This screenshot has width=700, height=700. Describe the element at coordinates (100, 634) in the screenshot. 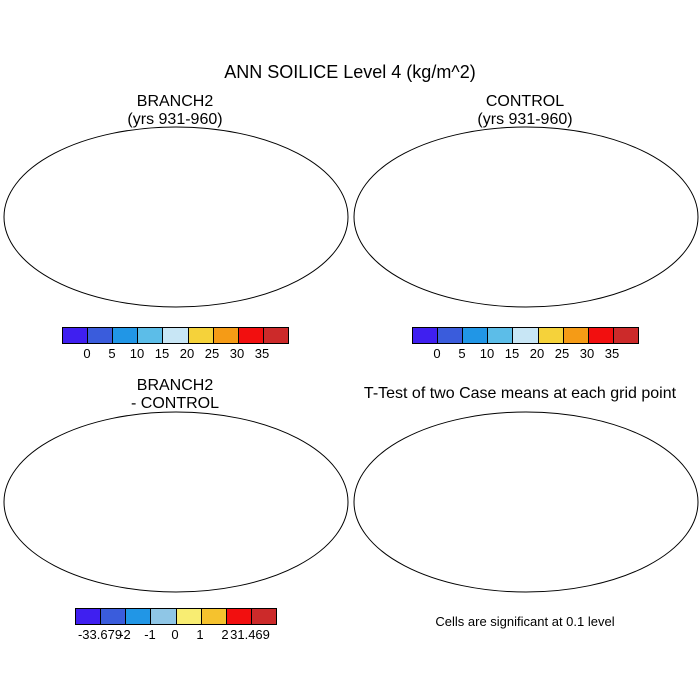

I see `colorbar-diff-tick-label: -33.679` at that location.